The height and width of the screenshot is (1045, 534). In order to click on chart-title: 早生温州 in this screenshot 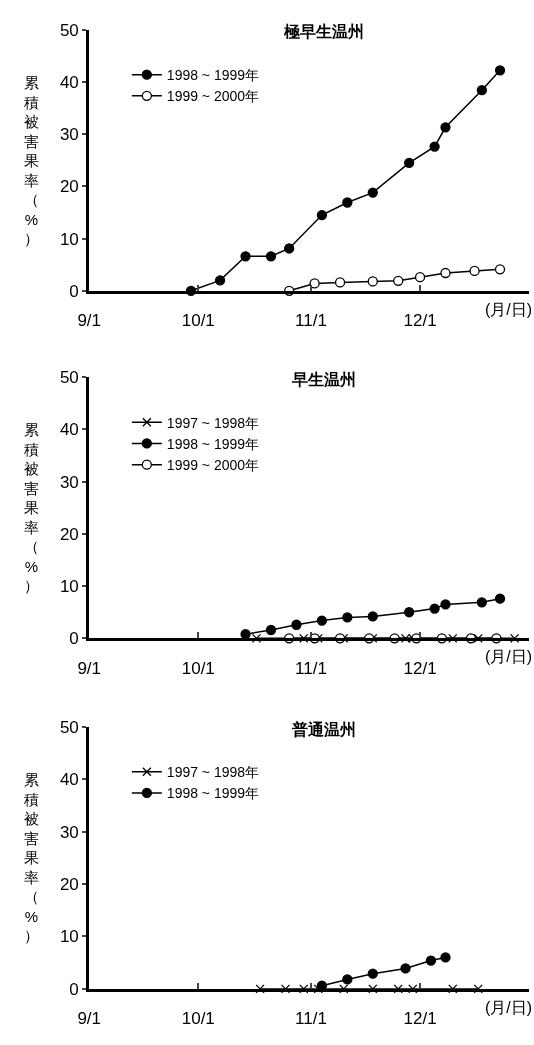, I will do `click(323, 379)`.